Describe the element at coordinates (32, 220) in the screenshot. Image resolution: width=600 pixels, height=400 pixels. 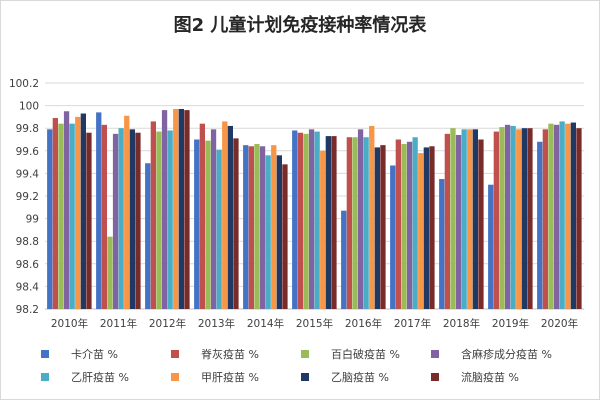
I see `y-tick-label: 99` at that location.